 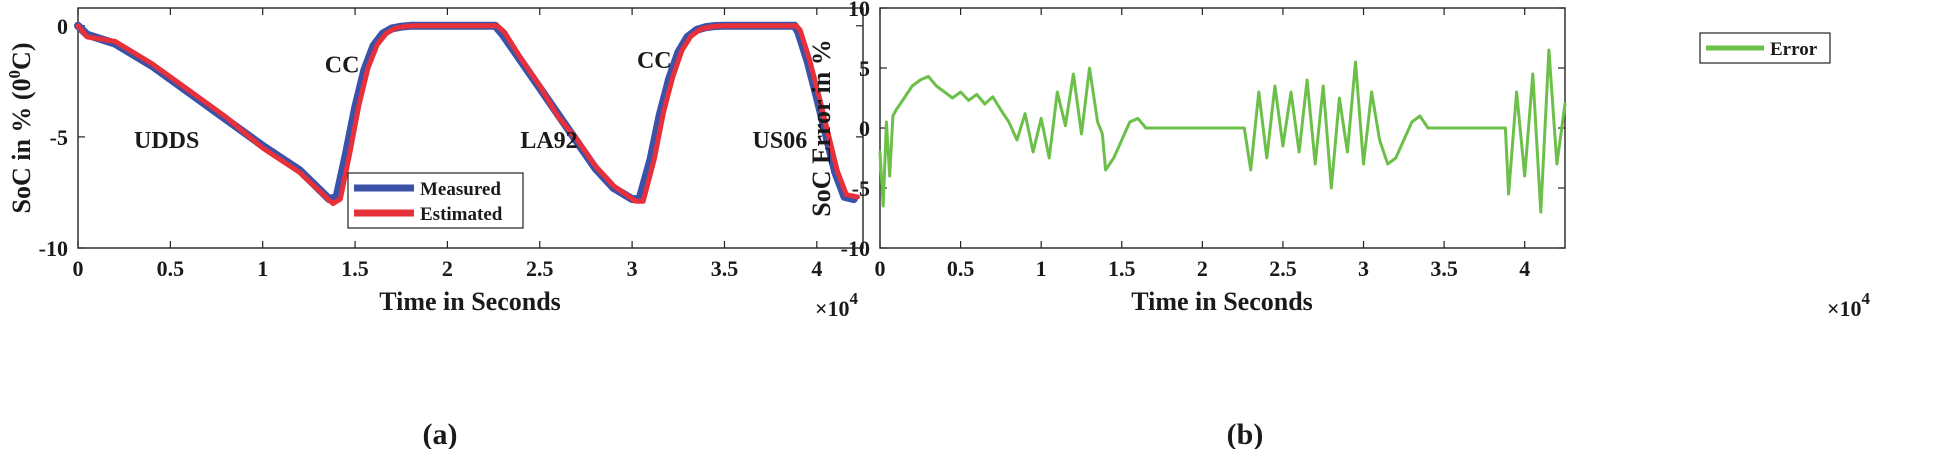 I want to click on annotation-label: LA92, so click(x=548, y=141).